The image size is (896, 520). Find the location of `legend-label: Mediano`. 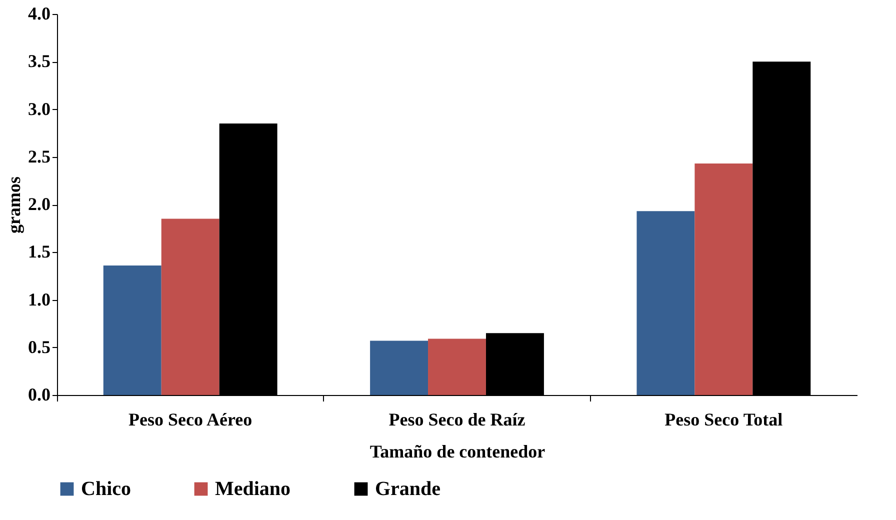

legend-label: Mediano is located at coordinates (253, 489).